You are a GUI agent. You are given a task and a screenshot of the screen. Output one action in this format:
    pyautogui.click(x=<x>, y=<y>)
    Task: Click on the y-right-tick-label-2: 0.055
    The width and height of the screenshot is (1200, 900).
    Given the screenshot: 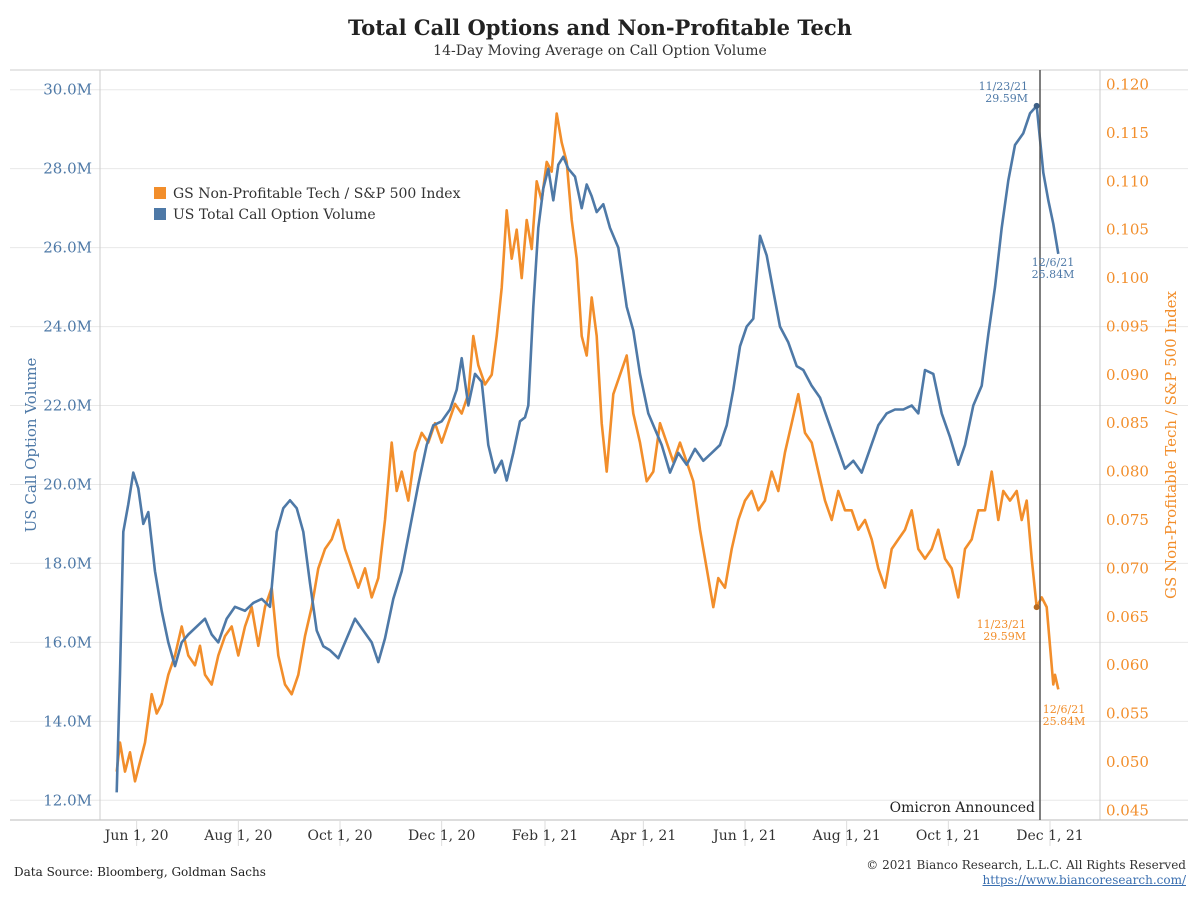 What is the action you would take?
    pyautogui.click(x=1127, y=714)
    